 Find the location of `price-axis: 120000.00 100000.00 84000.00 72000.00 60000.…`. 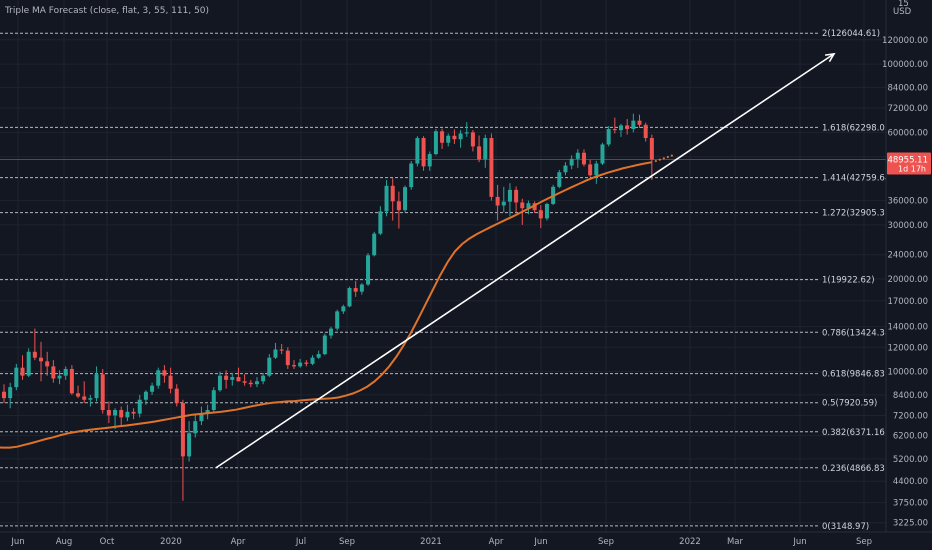

price-axis: 120000.00 100000.00 84000.00 72000.00 60000.… is located at coordinates (907, 266).